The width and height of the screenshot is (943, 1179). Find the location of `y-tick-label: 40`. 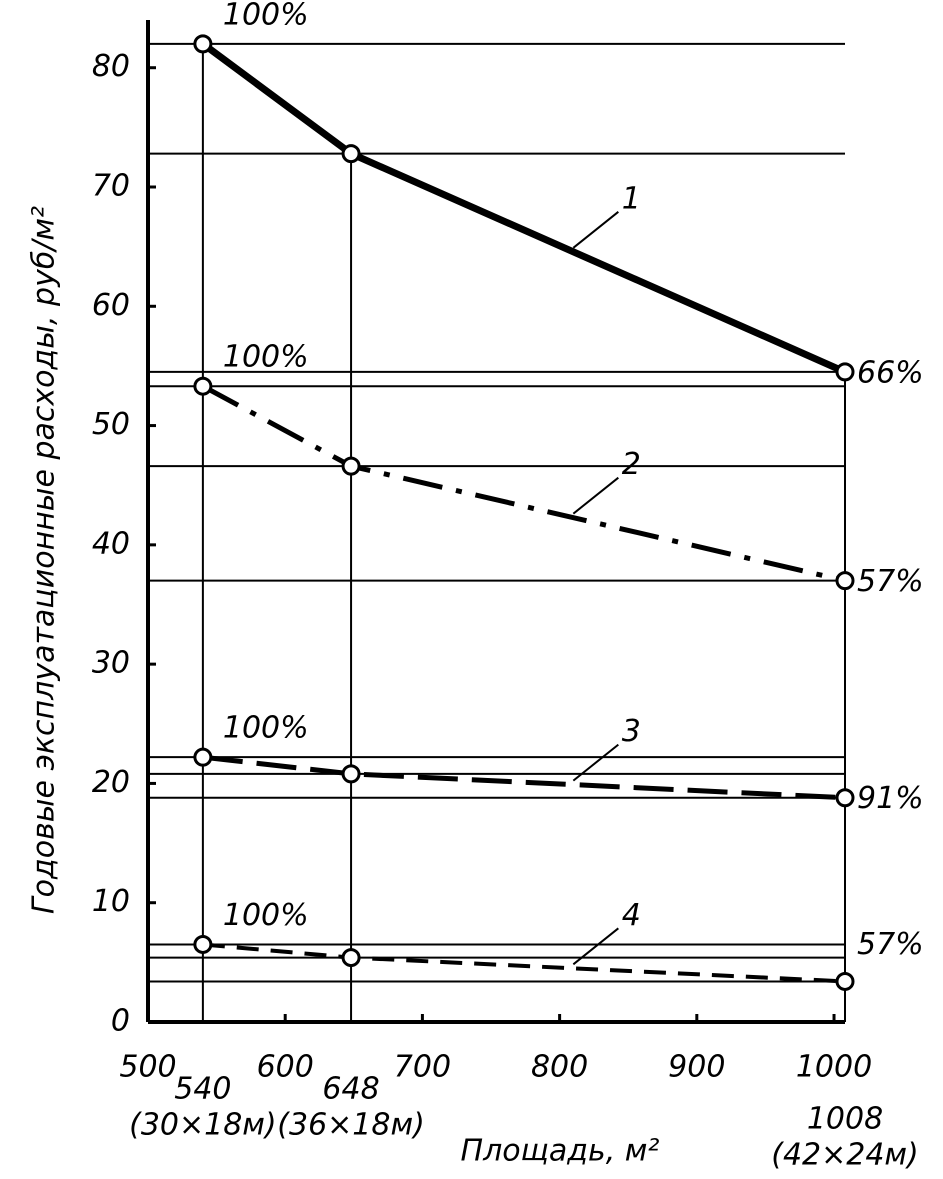

y-tick-label: 40 is located at coordinates (111, 543).